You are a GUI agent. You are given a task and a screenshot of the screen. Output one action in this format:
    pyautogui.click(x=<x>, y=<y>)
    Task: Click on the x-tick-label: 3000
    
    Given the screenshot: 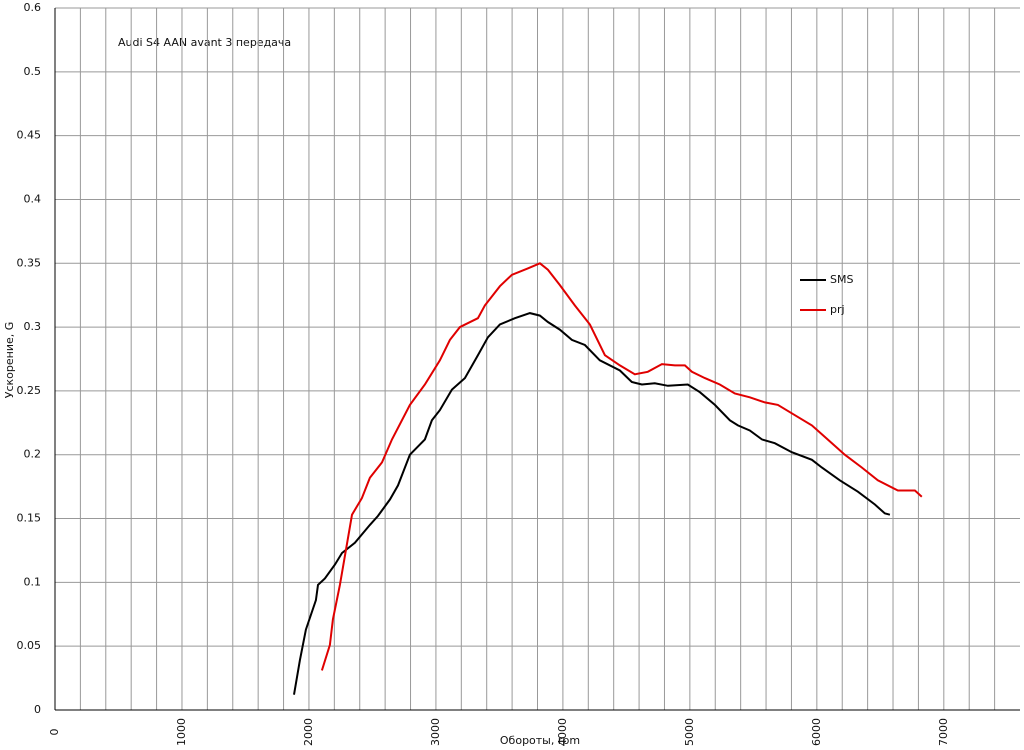 What is the action you would take?
    pyautogui.click(x=435, y=732)
    